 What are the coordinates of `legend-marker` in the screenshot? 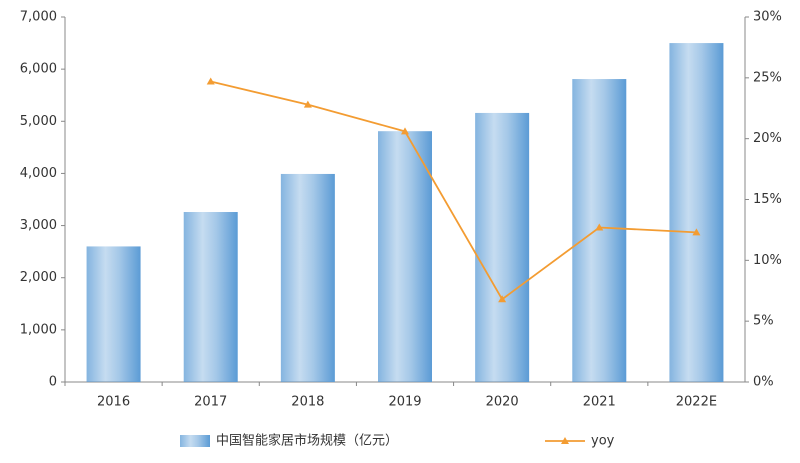 It's located at (565, 440).